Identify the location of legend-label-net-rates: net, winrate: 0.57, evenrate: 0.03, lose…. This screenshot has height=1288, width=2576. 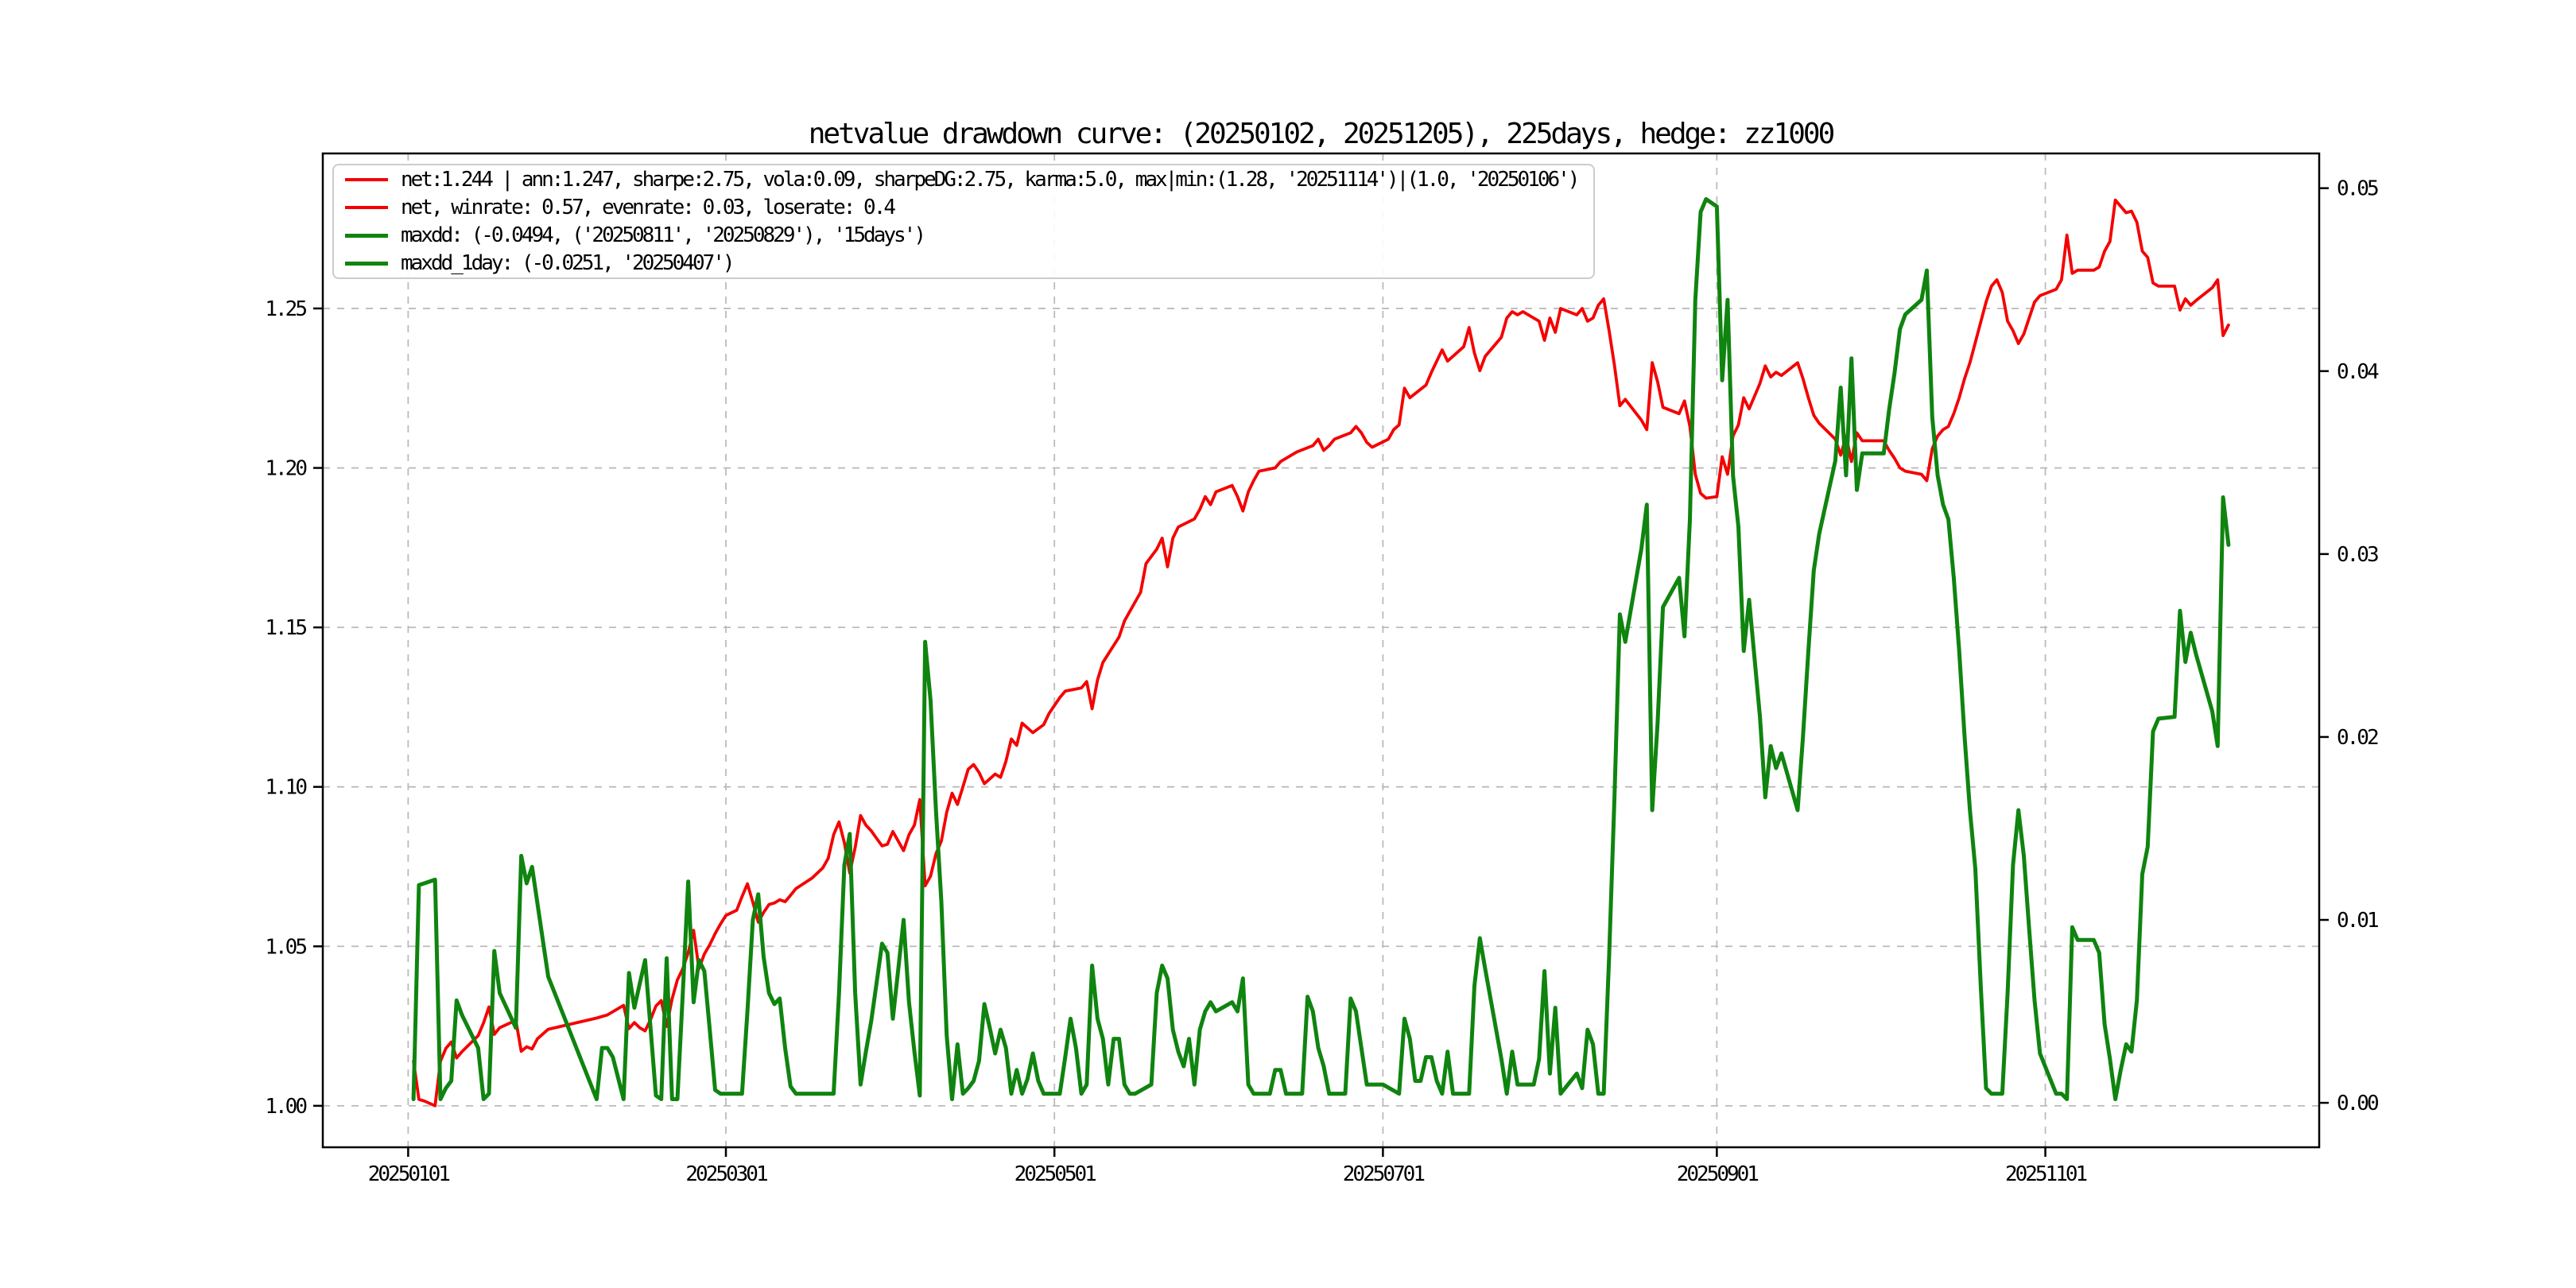
(648, 208).